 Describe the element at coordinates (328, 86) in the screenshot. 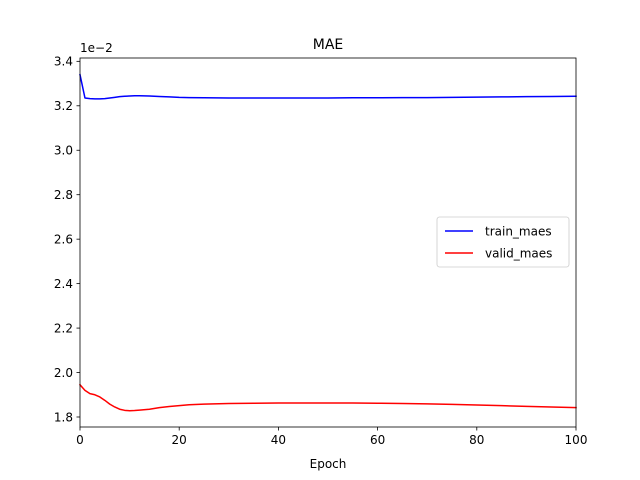

I see `series-line-train_maes` at that location.